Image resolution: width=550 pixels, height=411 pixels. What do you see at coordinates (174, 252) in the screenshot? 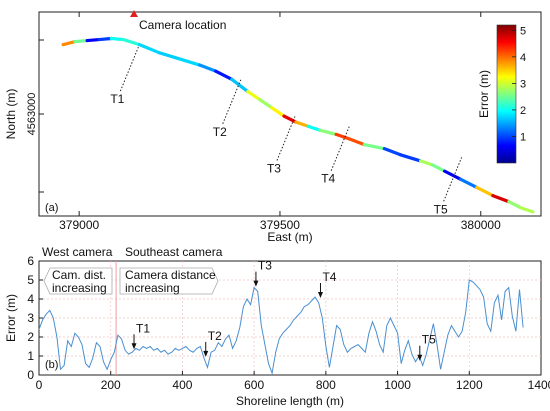
I see `southeast-camera-label: Southeast camera` at bounding box center [174, 252].